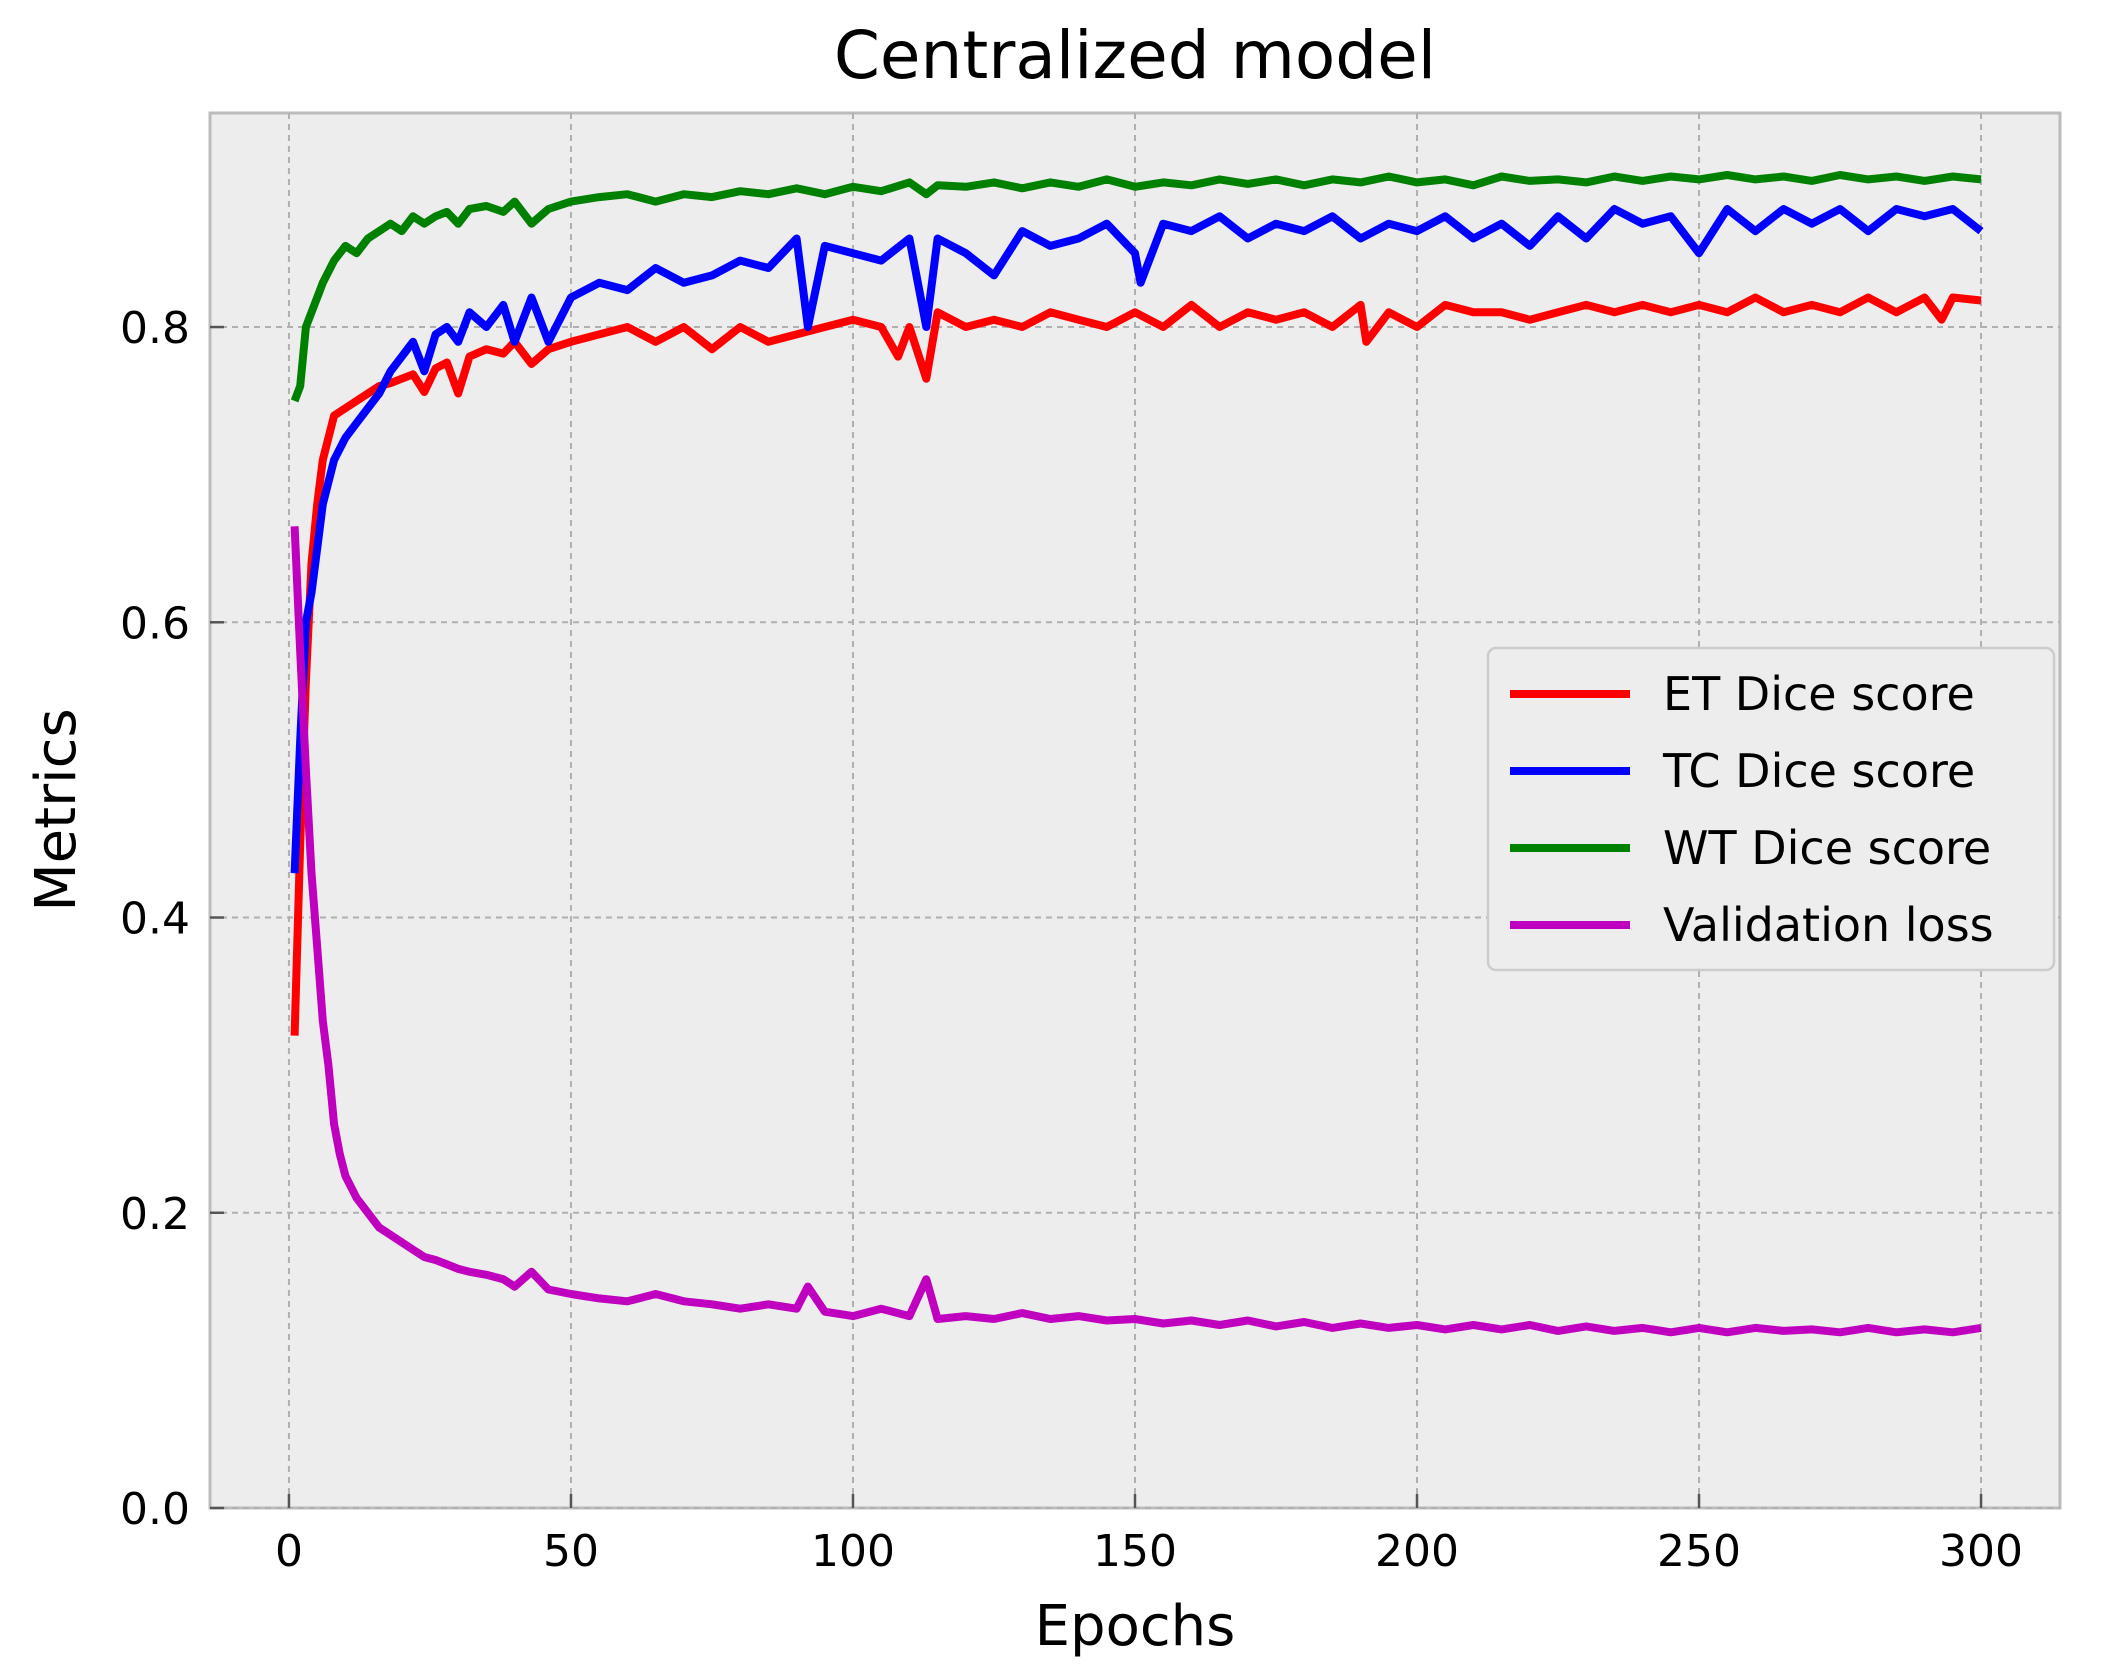 Image resolution: width=2103 pixels, height=1670 pixels. I want to click on legend-box, so click(1771, 809).